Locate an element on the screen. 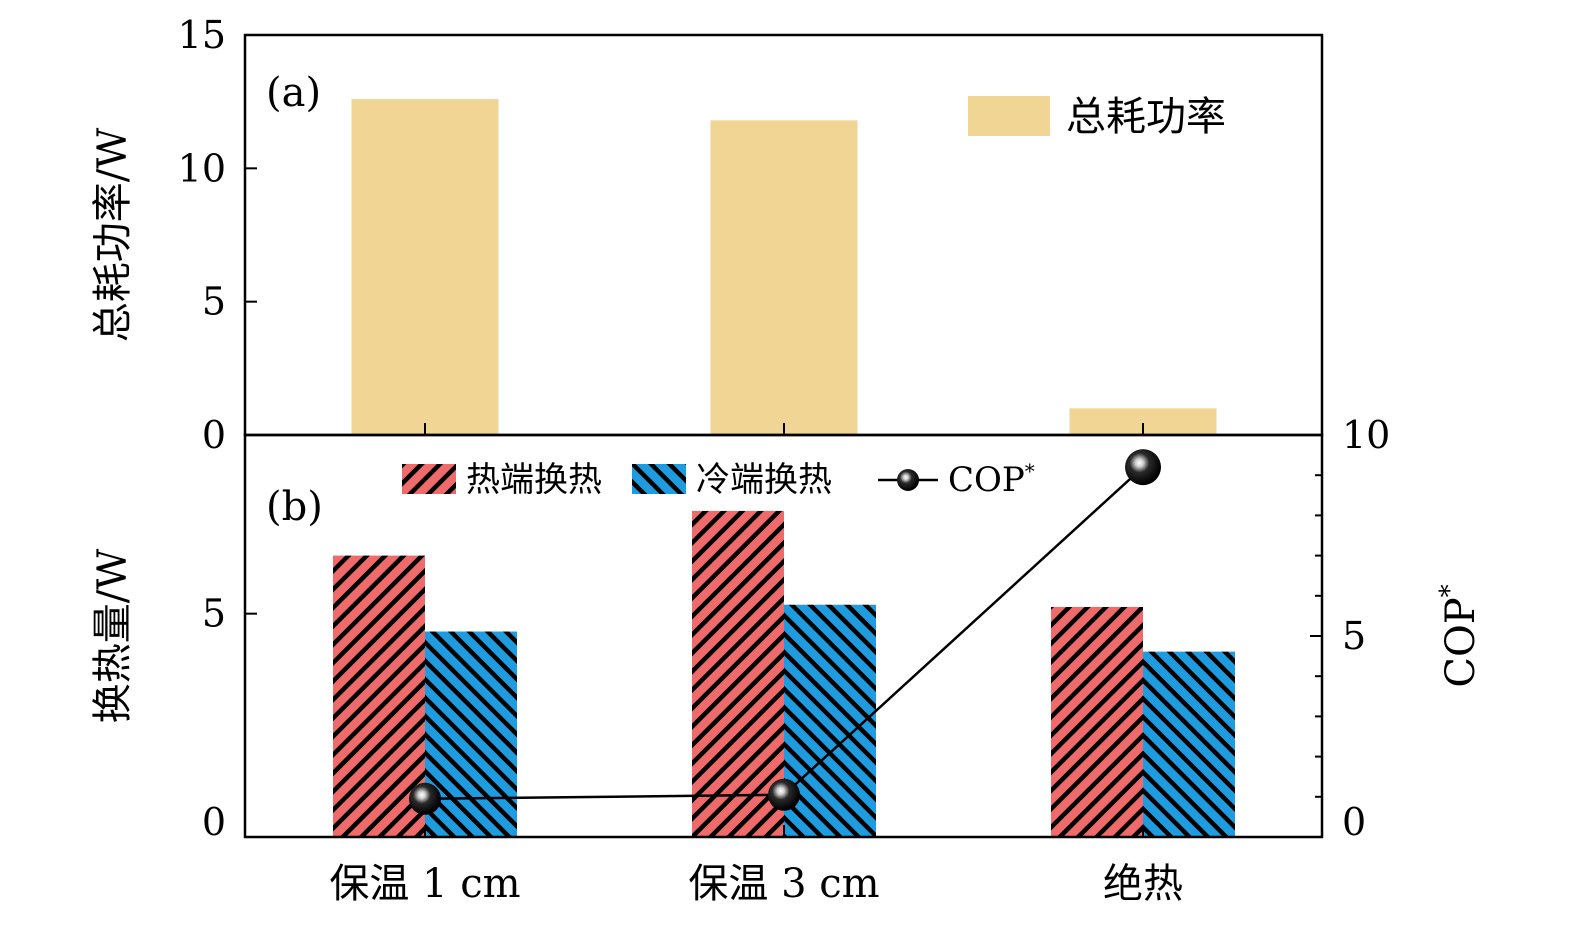 Image resolution: width=1575 pixels, height=925 pixels. panel-b-y2-axis-title: COP* is located at coordinates (1459, 635).